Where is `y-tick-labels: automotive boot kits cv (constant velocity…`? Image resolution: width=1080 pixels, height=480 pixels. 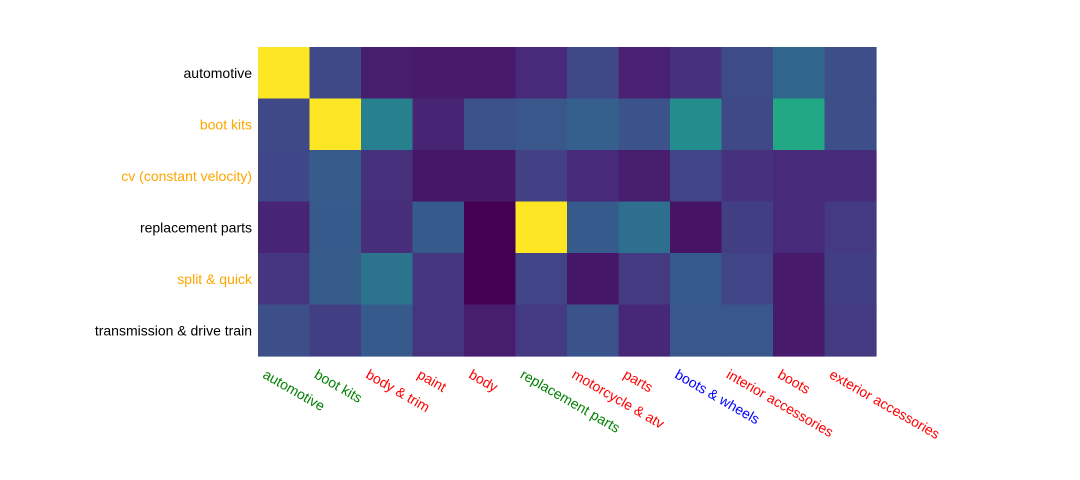
y-tick-labels: automotive boot kits cv (constant velocity… is located at coordinates (174, 202).